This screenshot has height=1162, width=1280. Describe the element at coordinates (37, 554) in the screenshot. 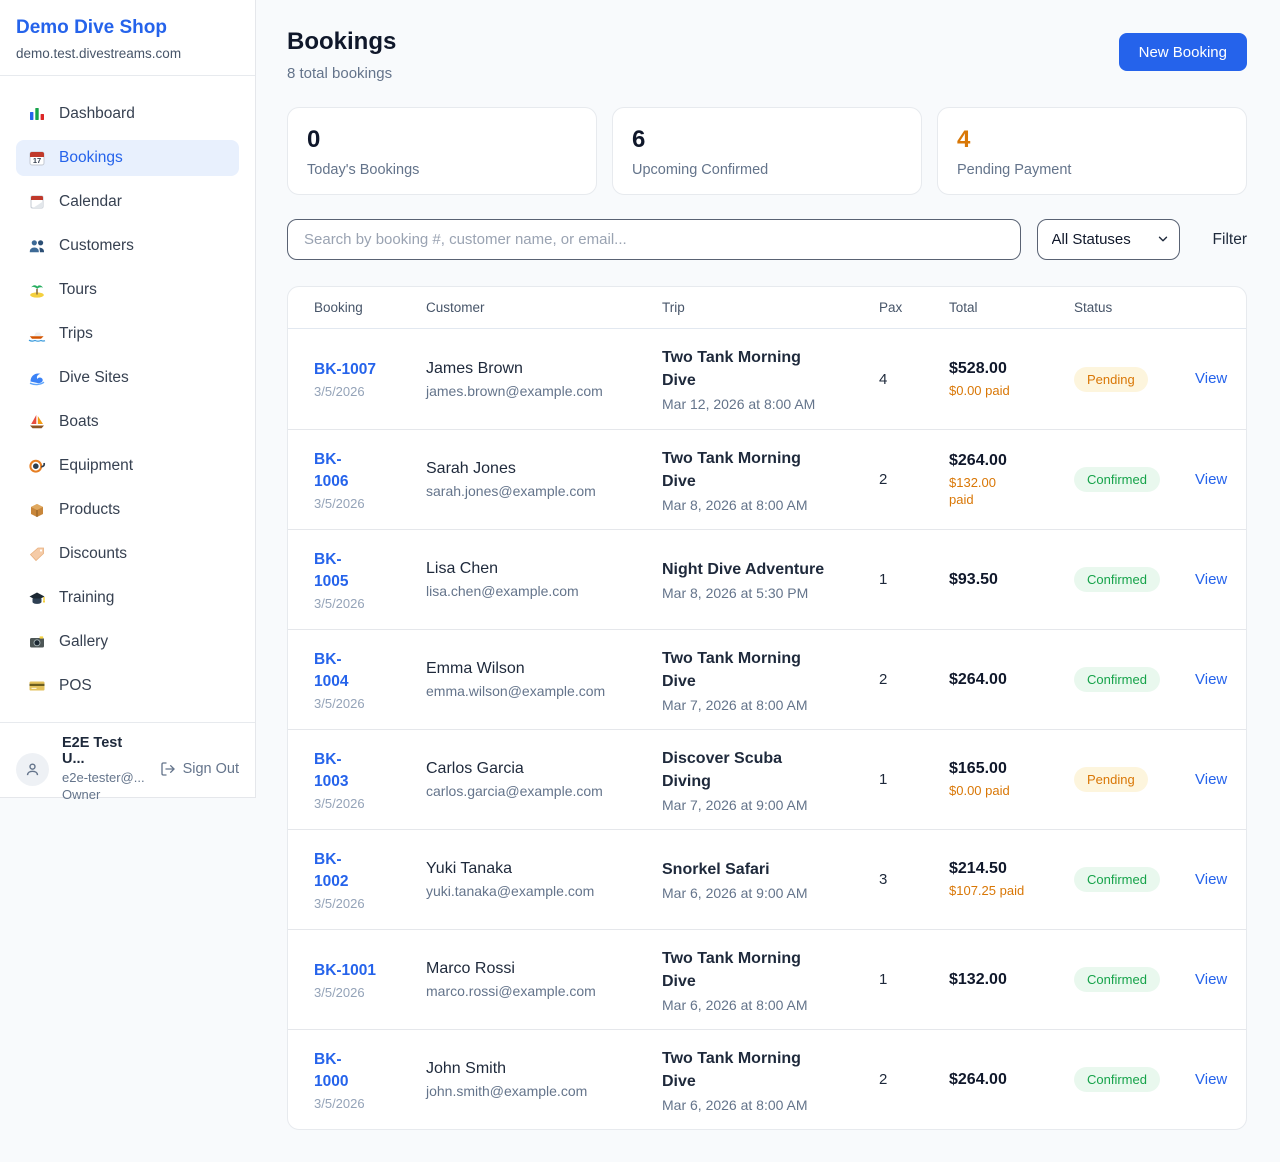

I see `tag-icon` at that location.